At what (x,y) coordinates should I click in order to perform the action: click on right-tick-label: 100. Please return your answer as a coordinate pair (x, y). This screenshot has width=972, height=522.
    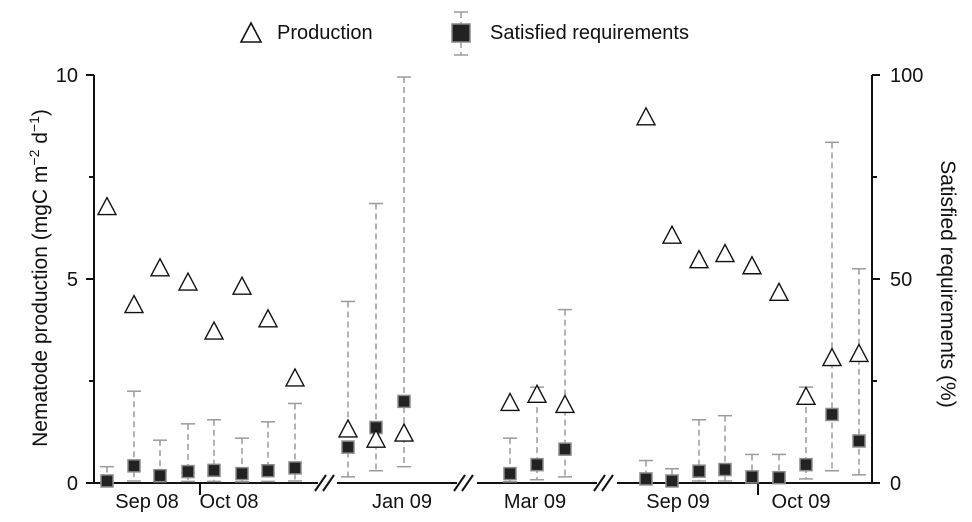
    Looking at the image, I should click on (906, 76).